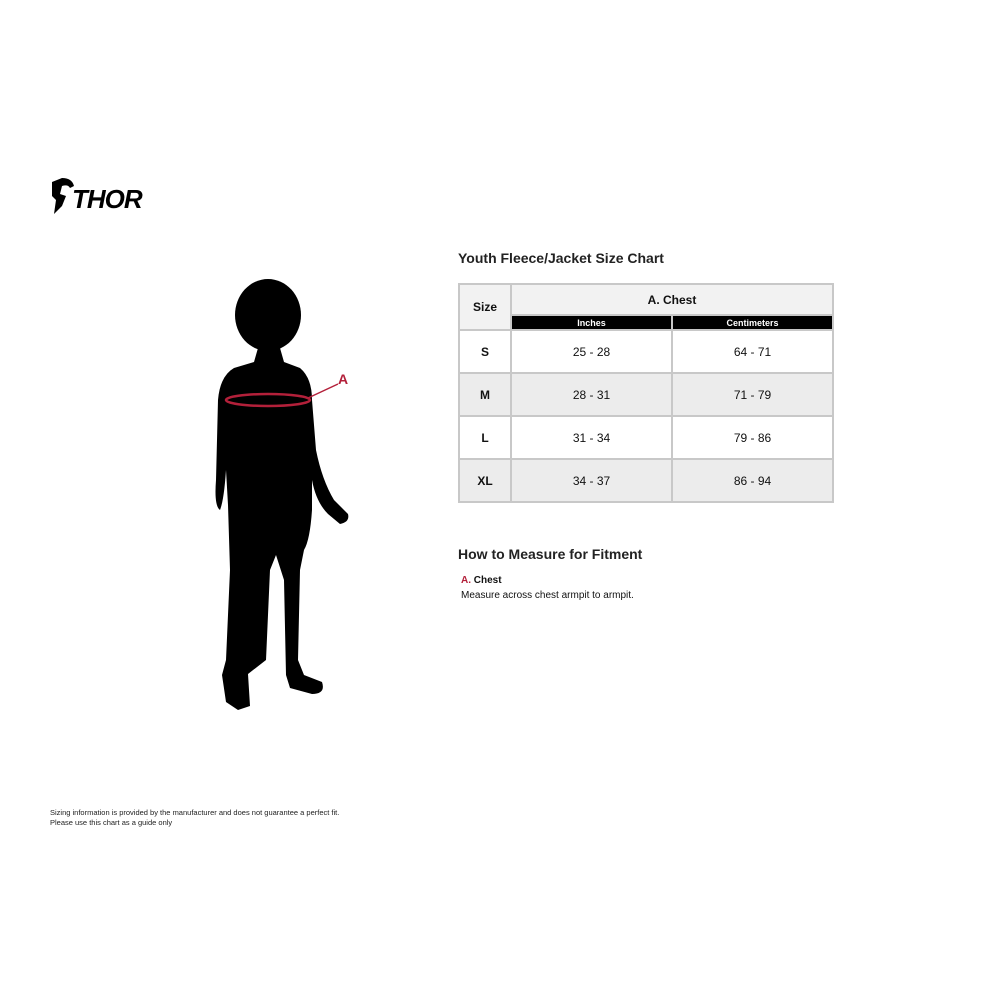 The height and width of the screenshot is (1000, 1000). I want to click on measure-letter: A., so click(466, 580).